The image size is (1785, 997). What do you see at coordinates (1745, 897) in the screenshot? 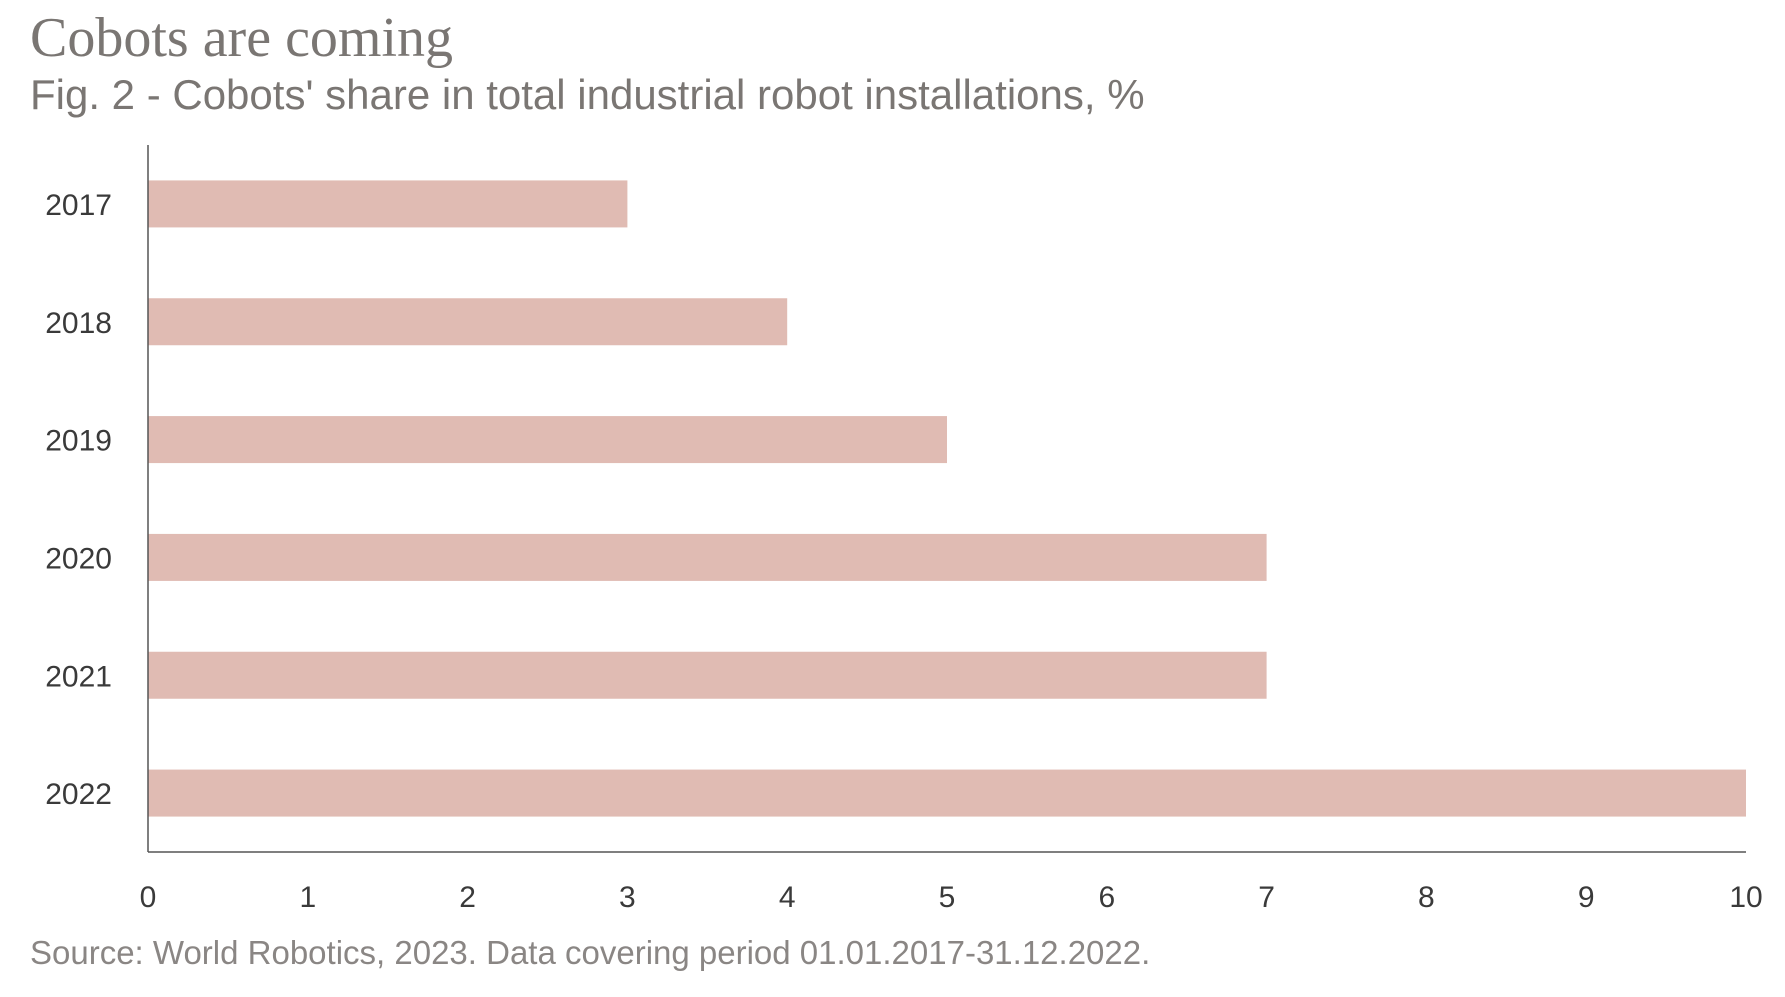
I see `x-tick-label-10: 10` at bounding box center [1745, 897].